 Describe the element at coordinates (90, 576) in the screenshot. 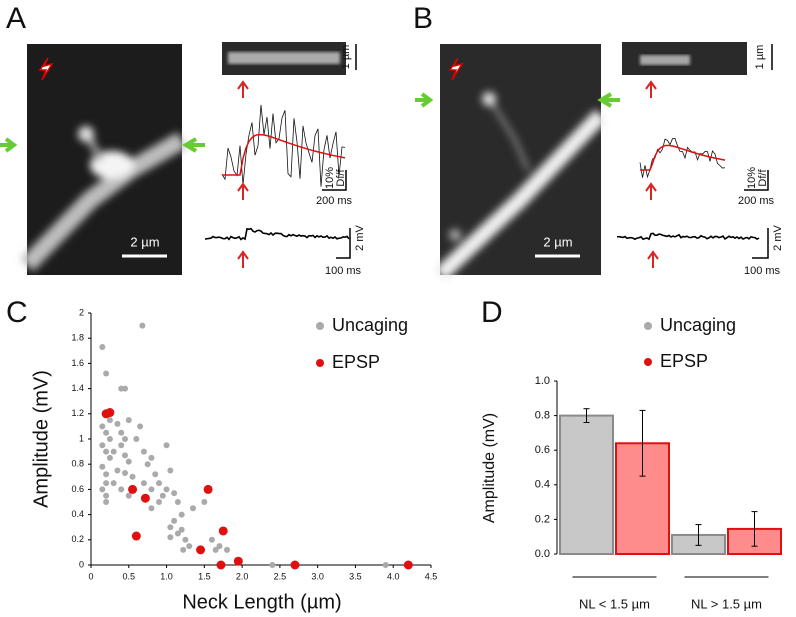

I see `x-tick-label: 0` at that location.